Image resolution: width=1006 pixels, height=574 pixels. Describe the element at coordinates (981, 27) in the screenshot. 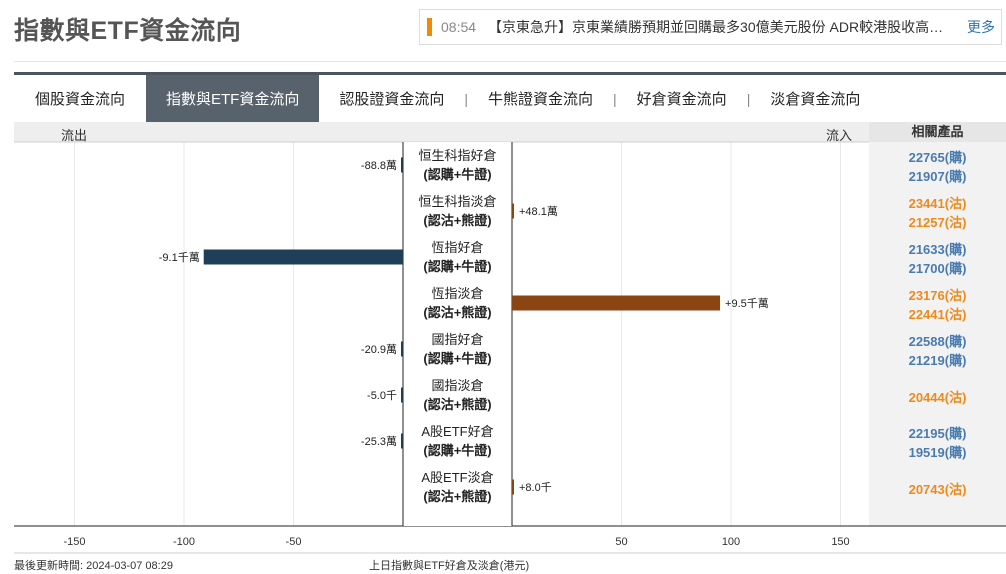

I see `news-more-link: 更多` at that location.